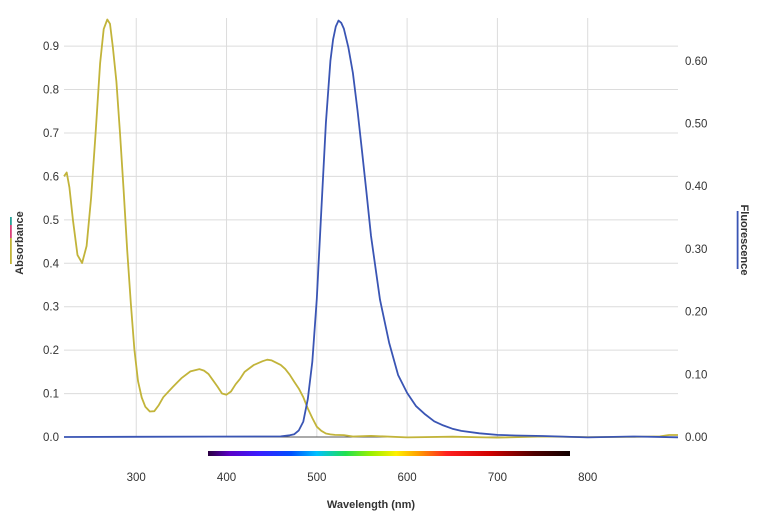 This screenshot has width=768, height=522. I want to click on right-tick-label: 0.20, so click(696, 313).